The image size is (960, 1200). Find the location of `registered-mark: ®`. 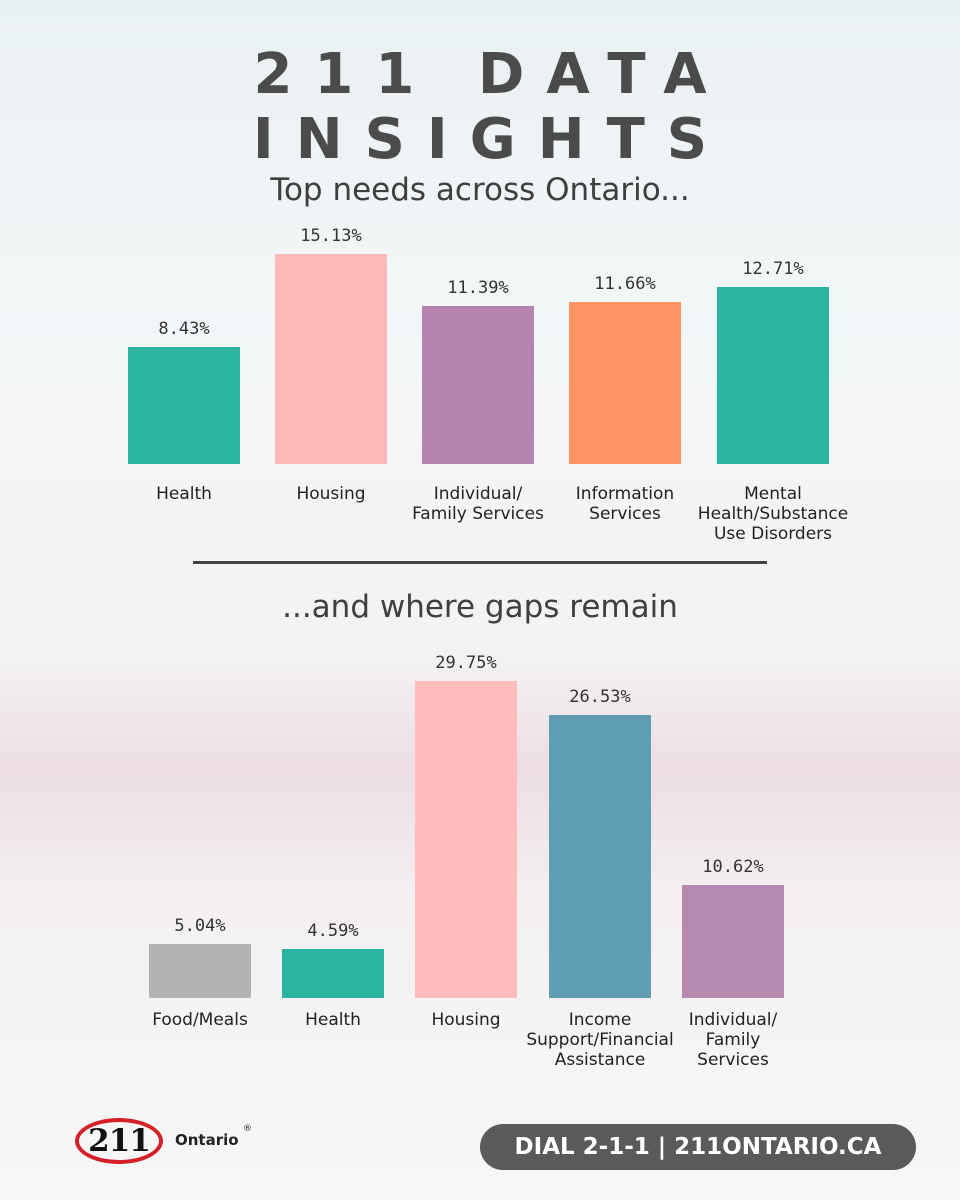

registered-mark: ® is located at coordinates (247, 1129).